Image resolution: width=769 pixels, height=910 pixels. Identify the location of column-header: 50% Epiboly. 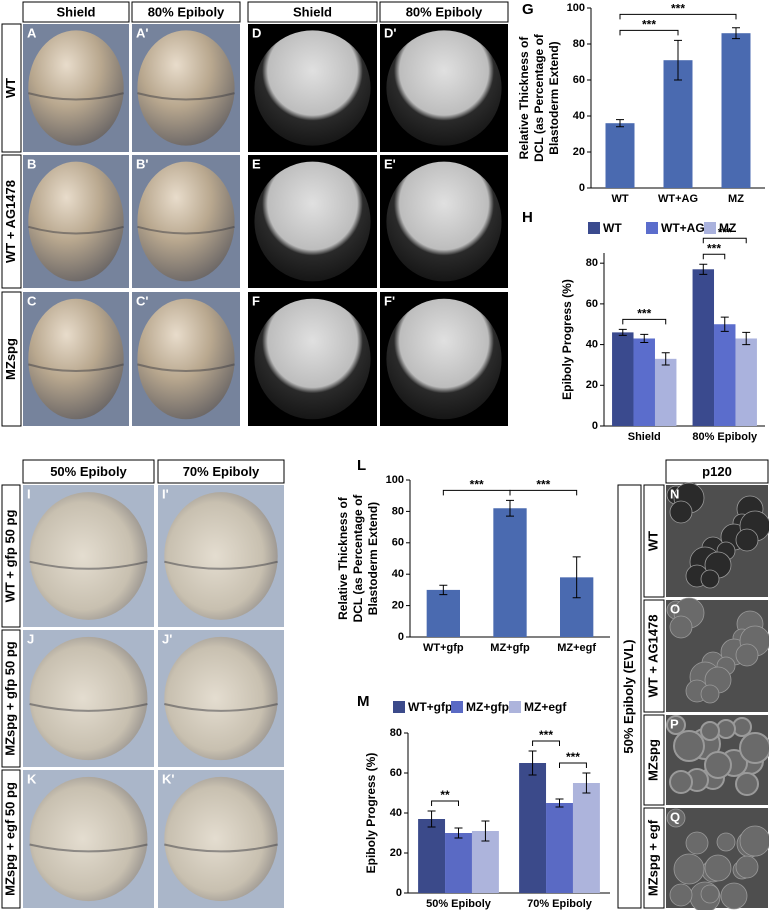
(88, 471).